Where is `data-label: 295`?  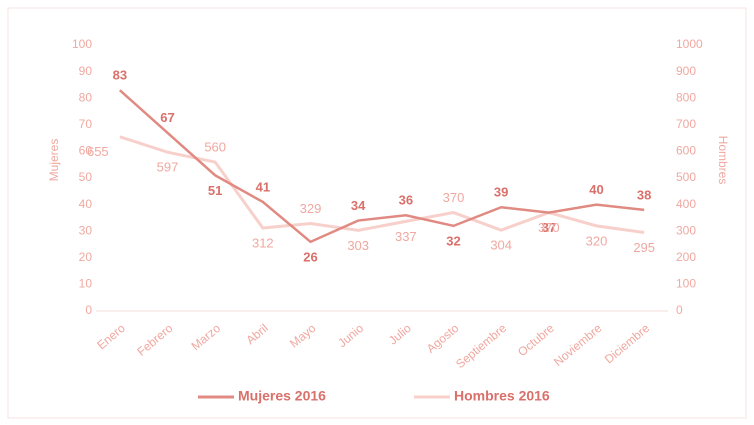 data-label: 295 is located at coordinates (644, 247).